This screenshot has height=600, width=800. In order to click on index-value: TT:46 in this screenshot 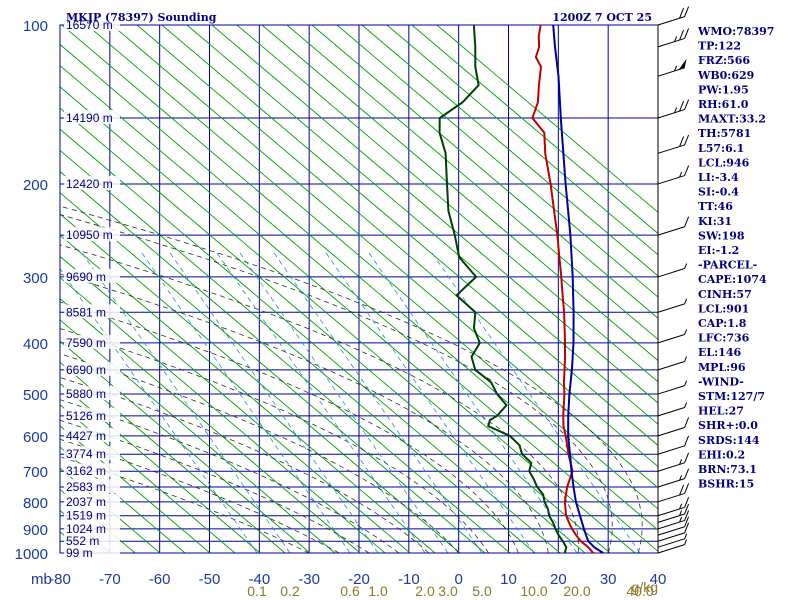, I will do `click(715, 206)`.